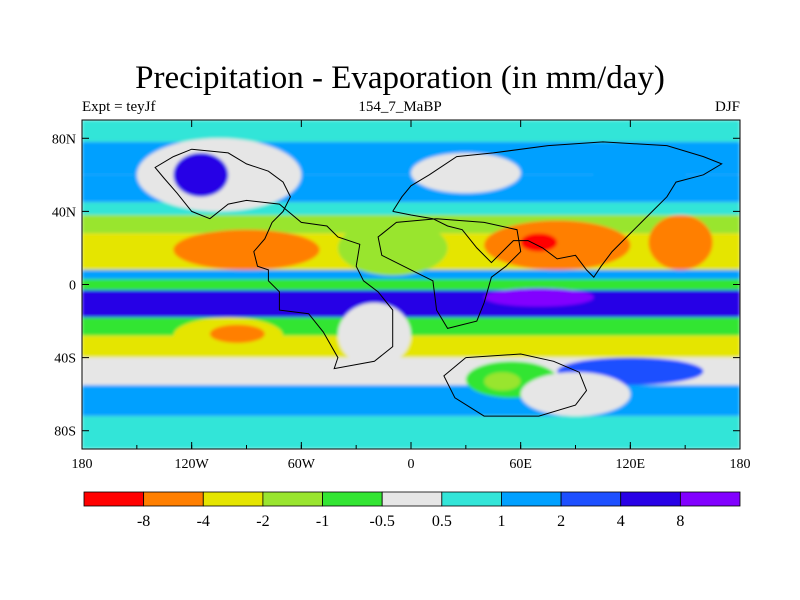 This screenshot has width=800, height=600. I want to click on colorbar-label: -0.5, so click(382, 521).